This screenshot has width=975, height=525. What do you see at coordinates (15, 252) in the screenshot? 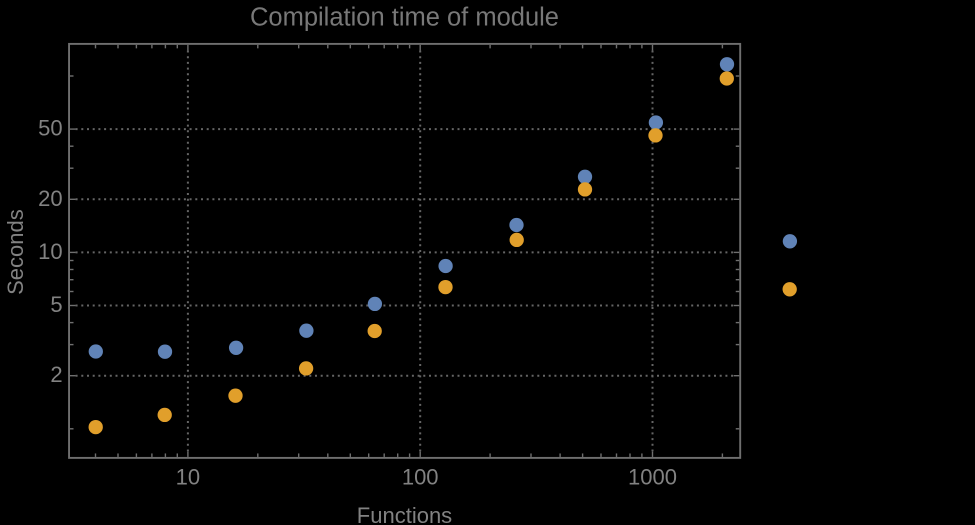
I see `svg-text: Seconds` at bounding box center [15, 252].